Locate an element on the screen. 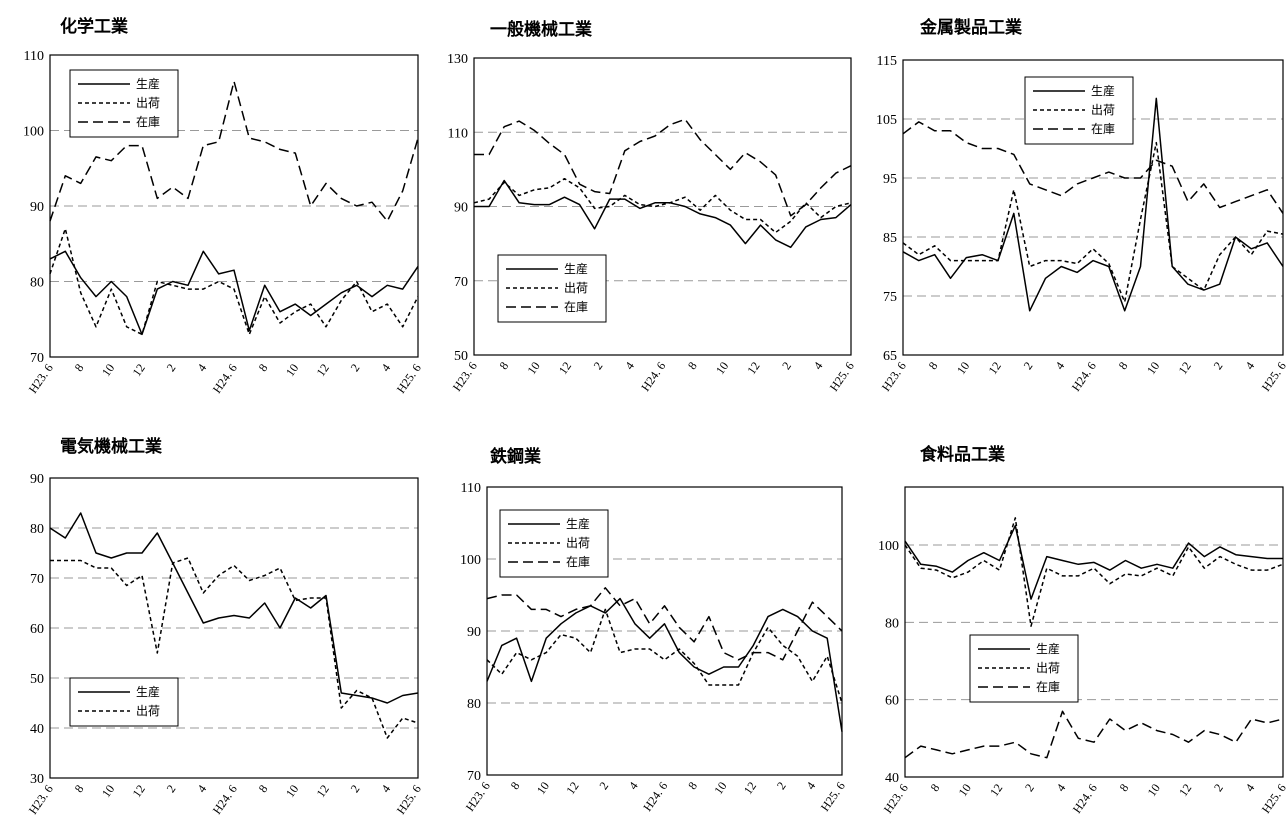  y-tick-label: 70 is located at coordinates (474, 776).